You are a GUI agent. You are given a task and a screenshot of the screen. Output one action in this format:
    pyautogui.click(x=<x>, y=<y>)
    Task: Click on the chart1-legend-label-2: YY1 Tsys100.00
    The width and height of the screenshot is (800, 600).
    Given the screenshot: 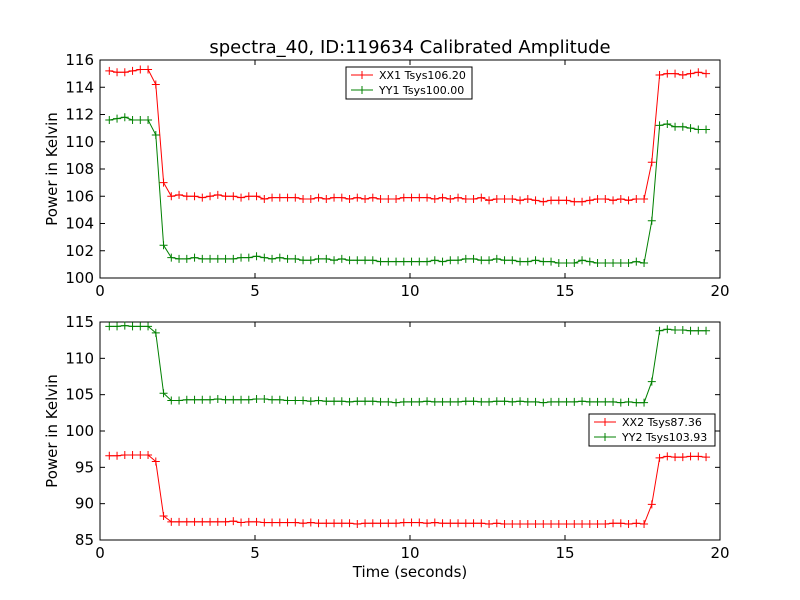 What is the action you would take?
    pyautogui.click(x=421, y=90)
    